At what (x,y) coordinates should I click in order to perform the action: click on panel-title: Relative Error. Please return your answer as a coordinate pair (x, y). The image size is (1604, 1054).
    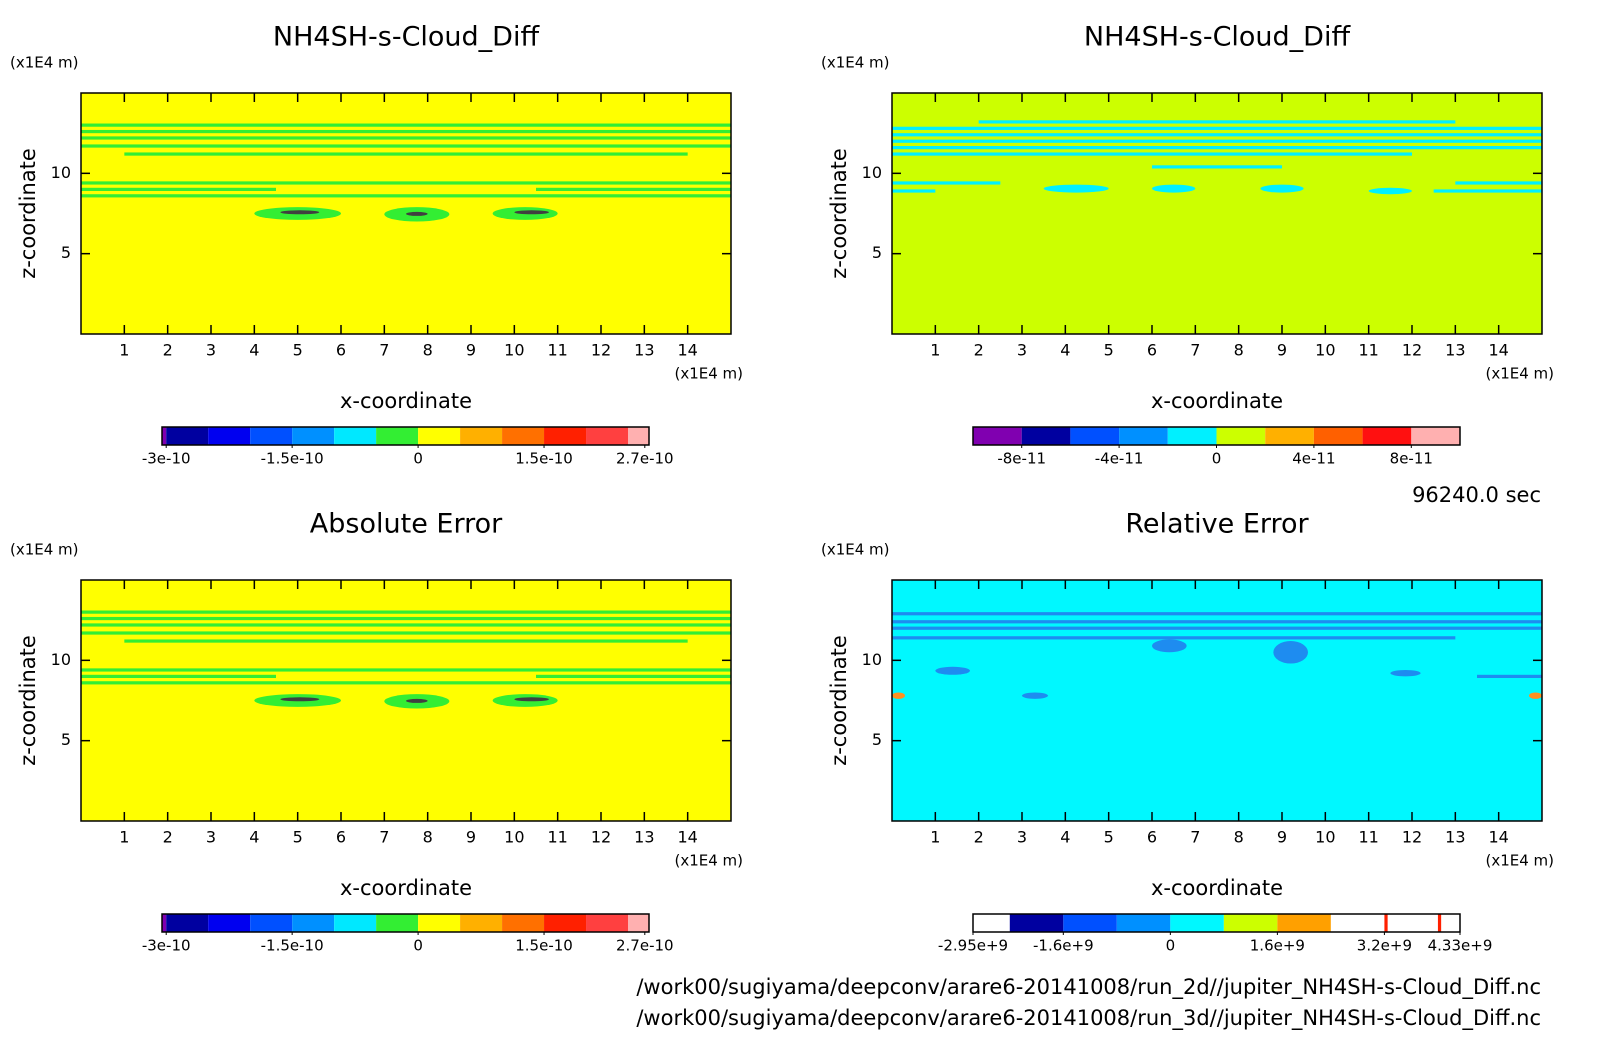
    Looking at the image, I should click on (1217, 524).